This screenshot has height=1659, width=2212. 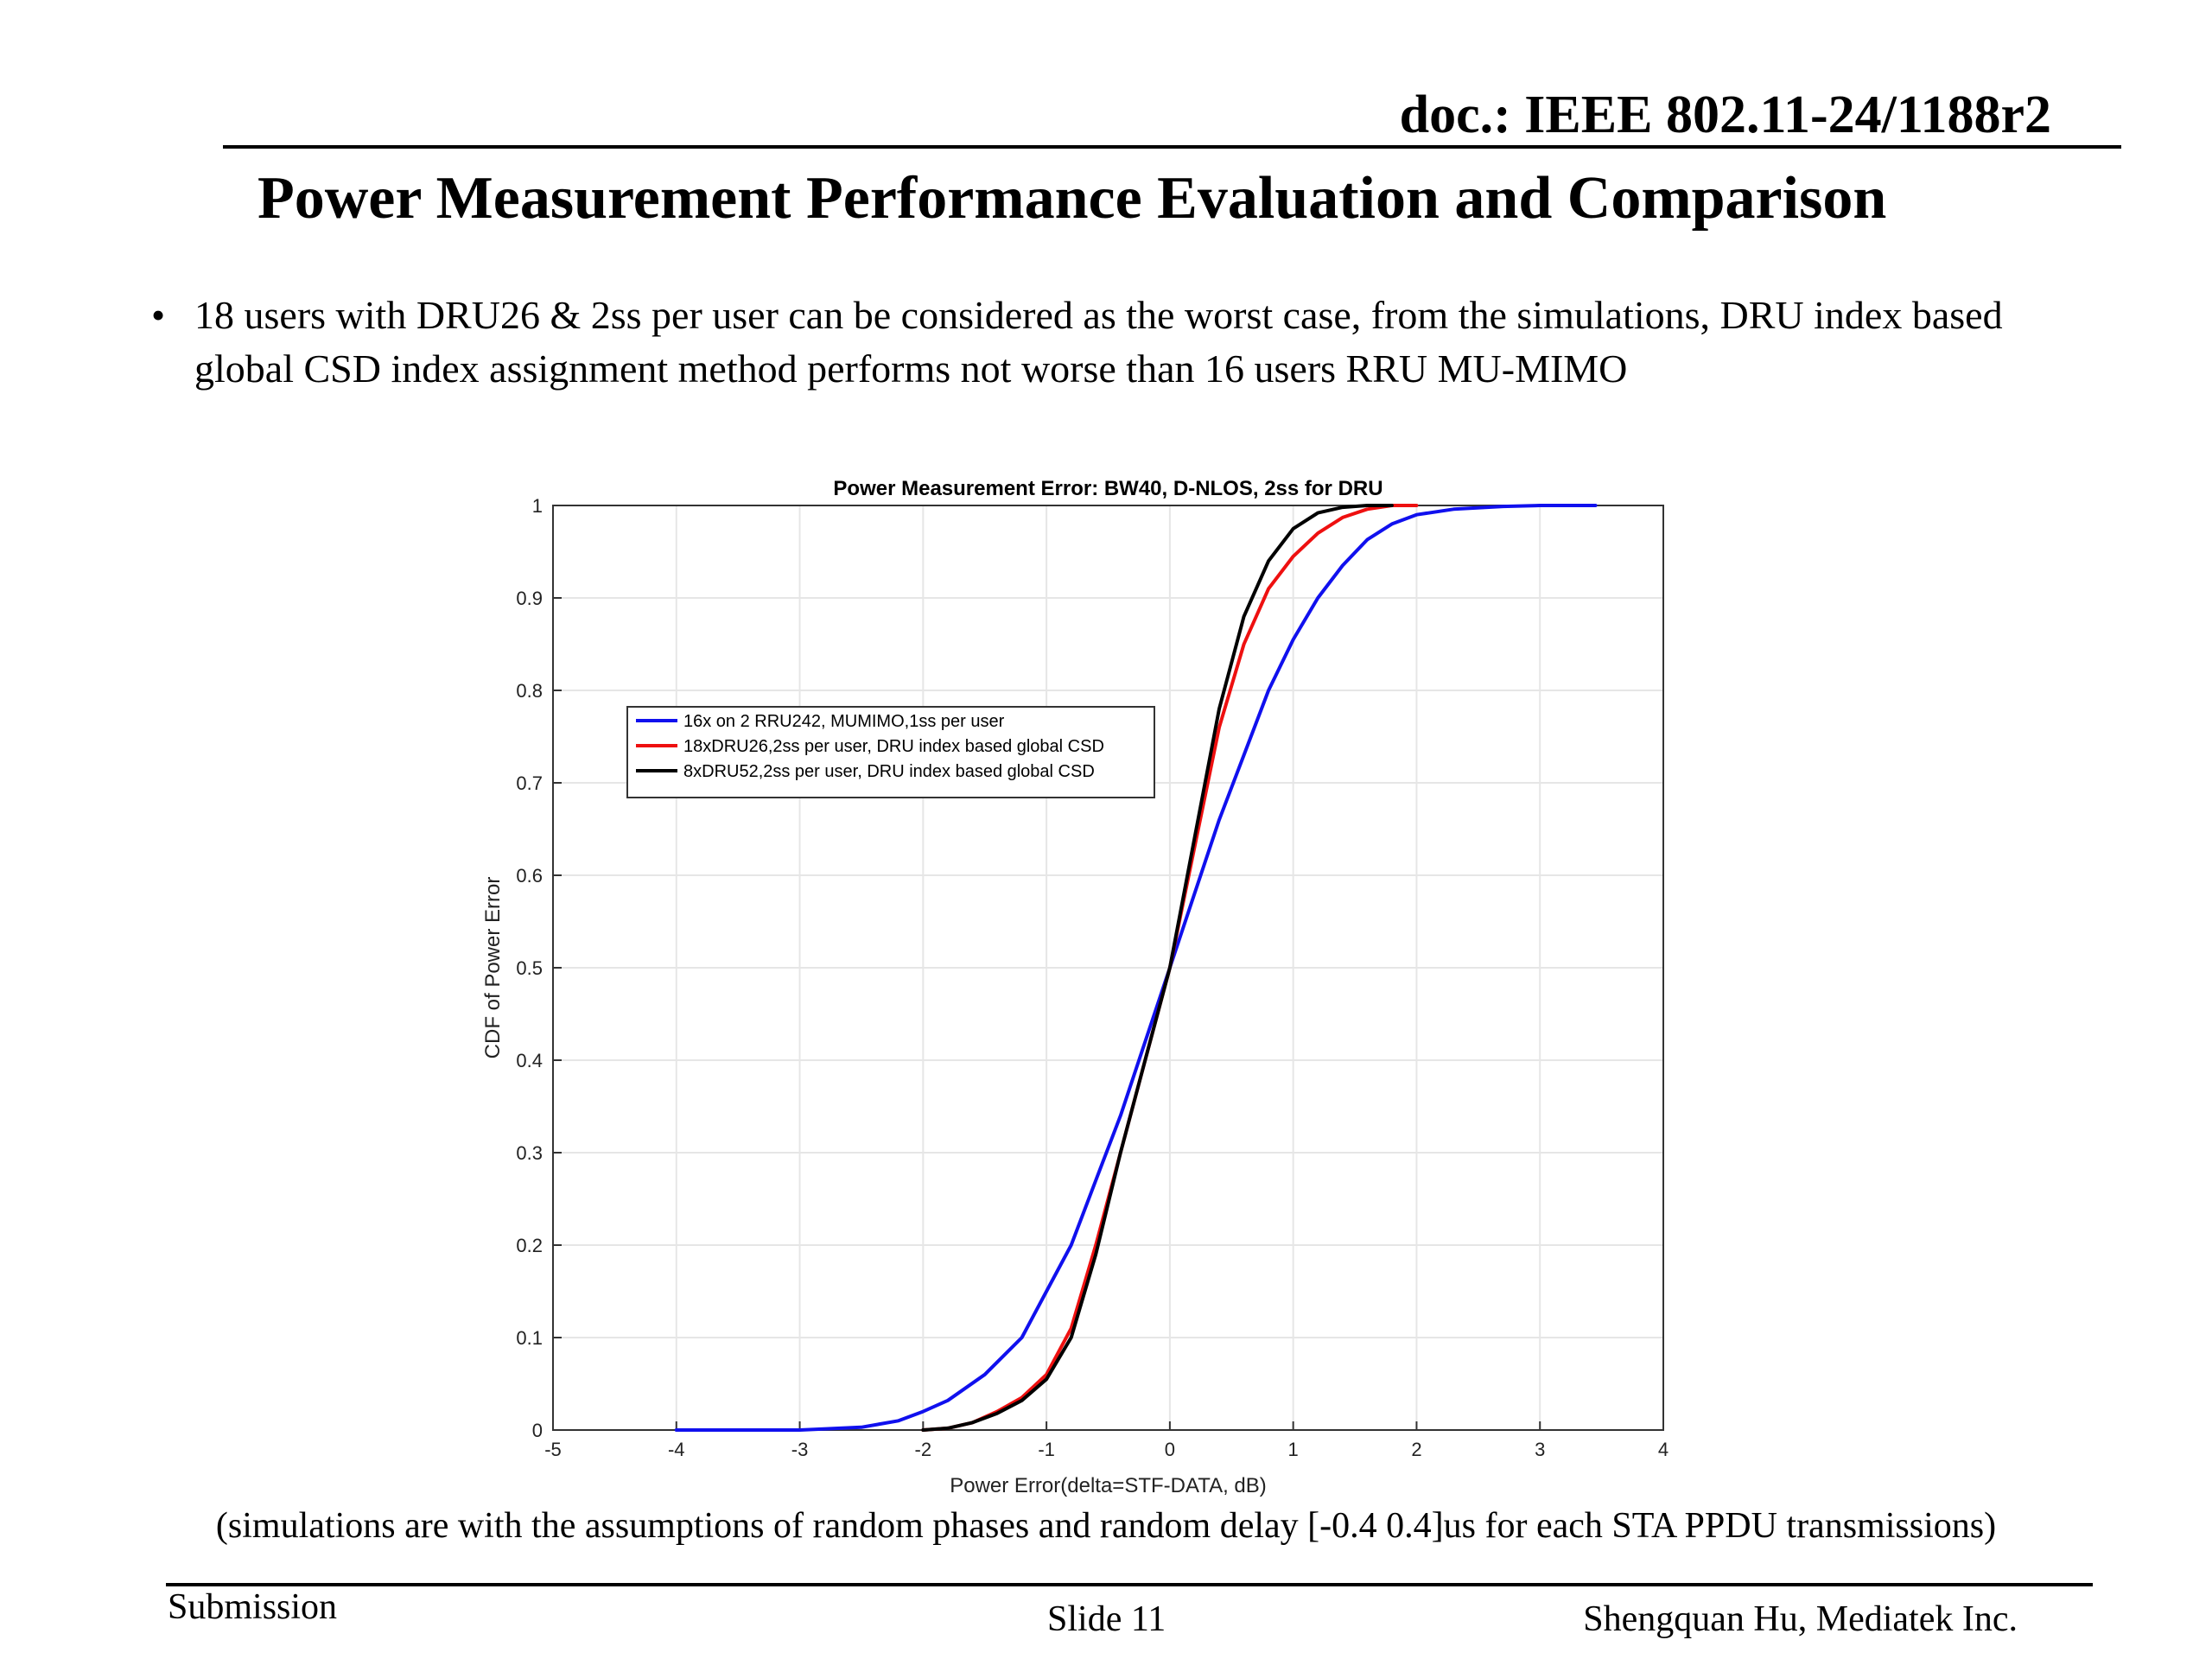 I want to click on x-tick-label: -5, so click(x=553, y=1449).